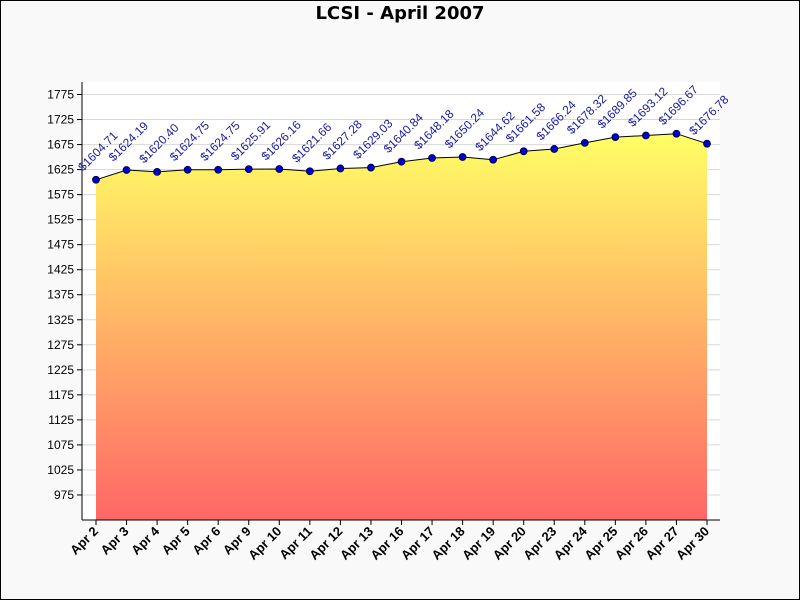  Describe the element at coordinates (447, 543) in the screenshot. I see `x-tick-label: Apr 18` at that location.